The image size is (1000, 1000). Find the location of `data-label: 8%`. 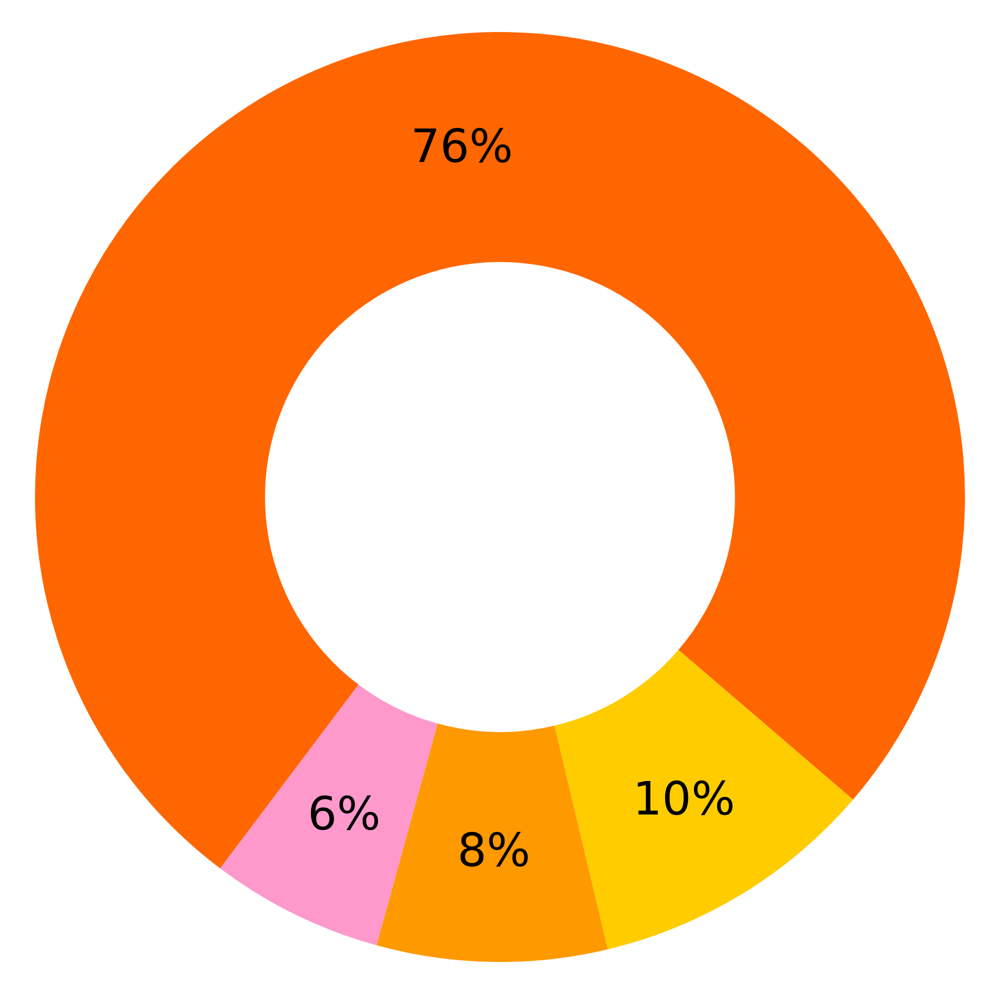

data-label: 8% is located at coordinates (493, 849).